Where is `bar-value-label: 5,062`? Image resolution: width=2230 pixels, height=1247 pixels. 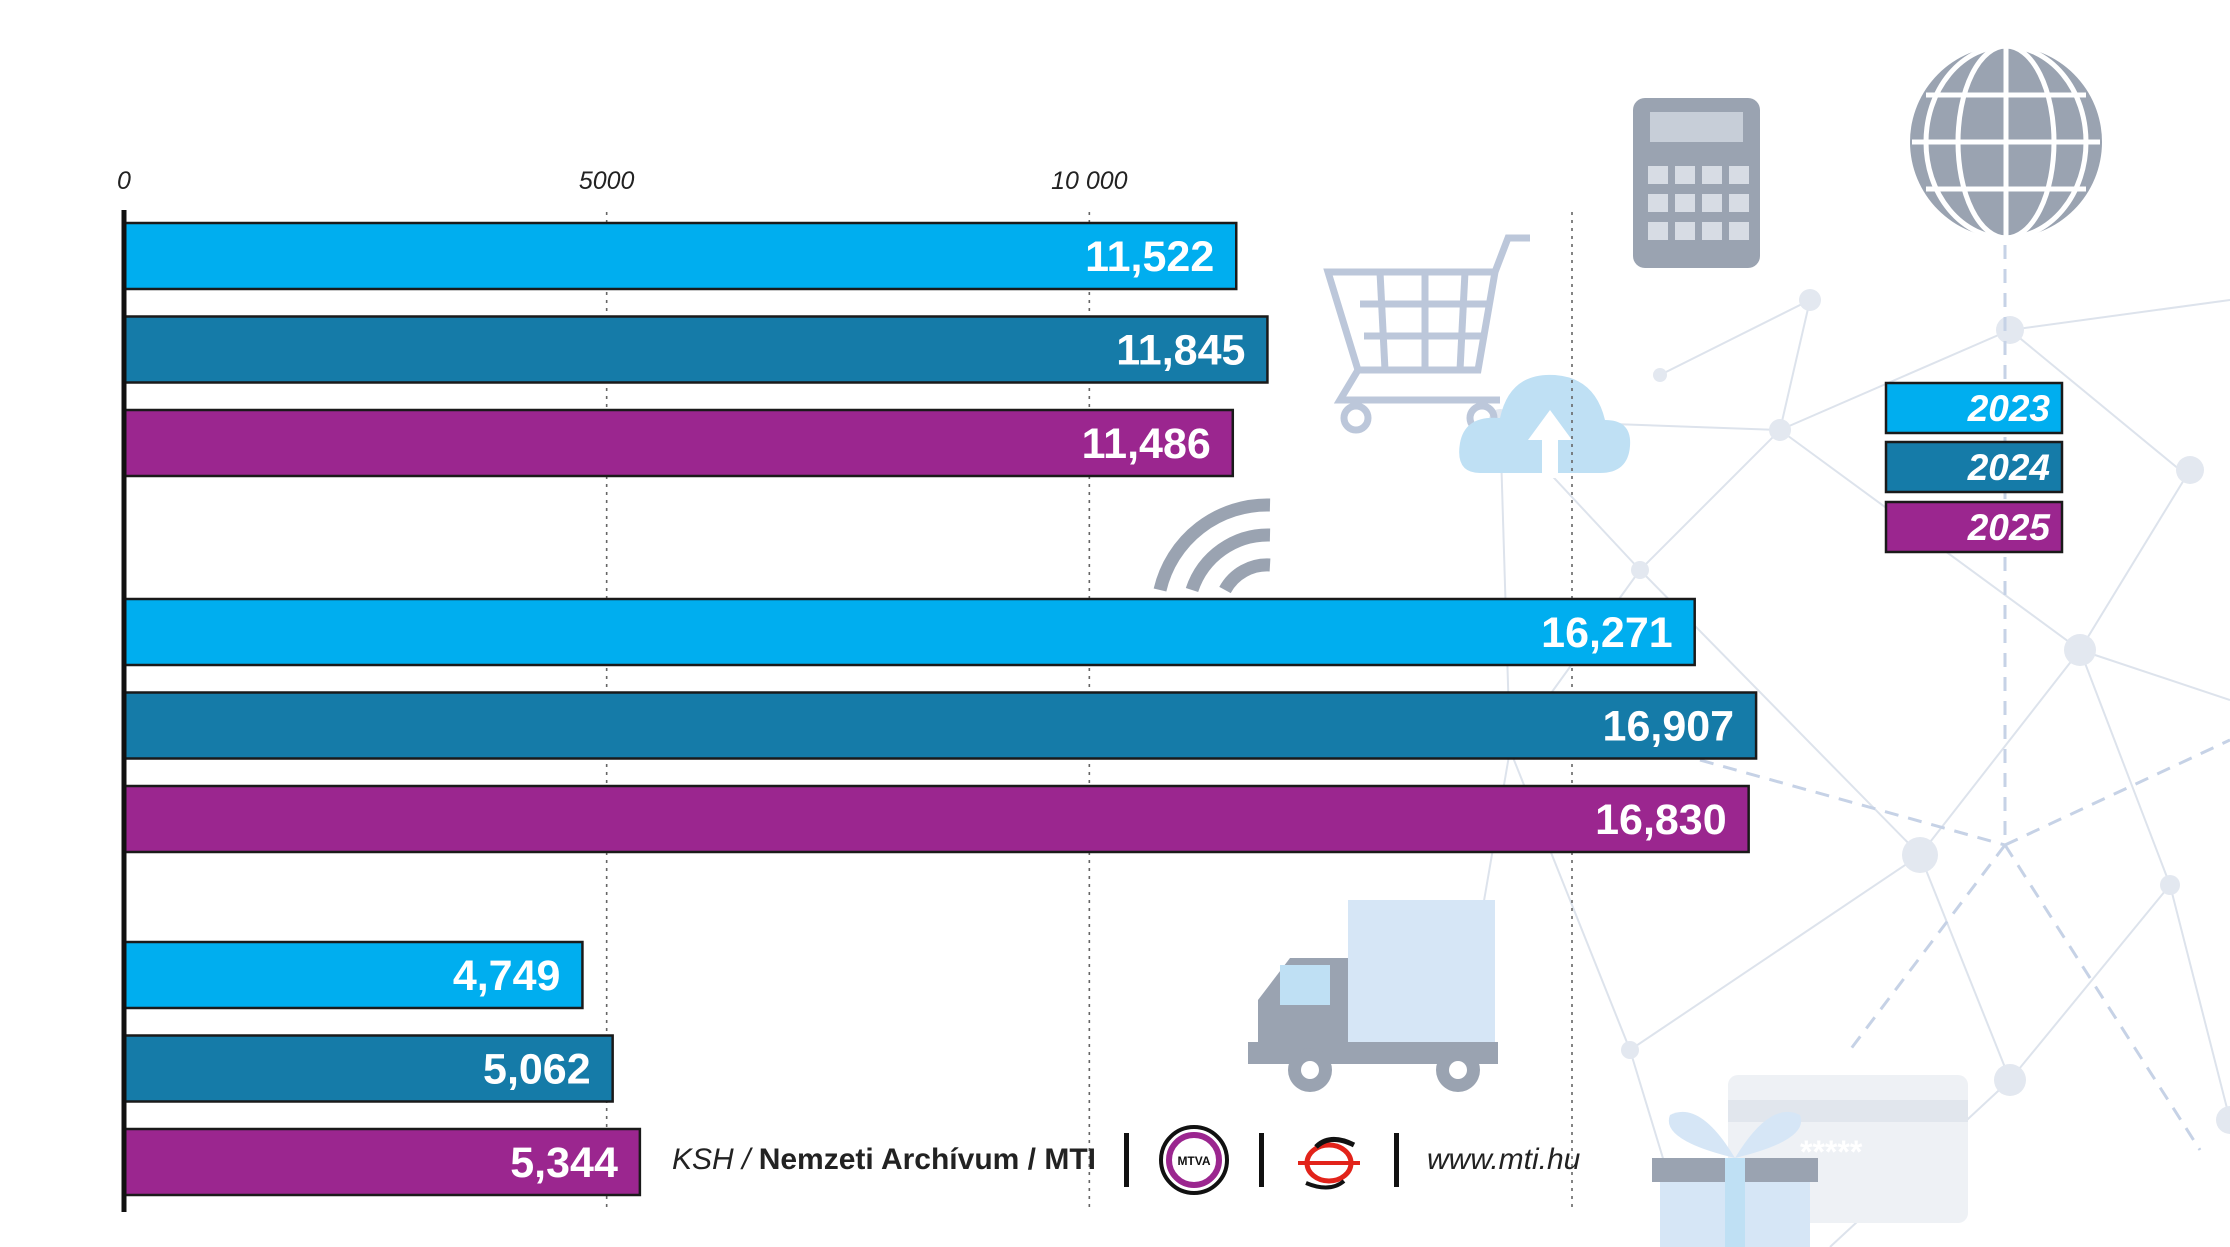
bar-value-label: 5,062 is located at coordinates (537, 1070).